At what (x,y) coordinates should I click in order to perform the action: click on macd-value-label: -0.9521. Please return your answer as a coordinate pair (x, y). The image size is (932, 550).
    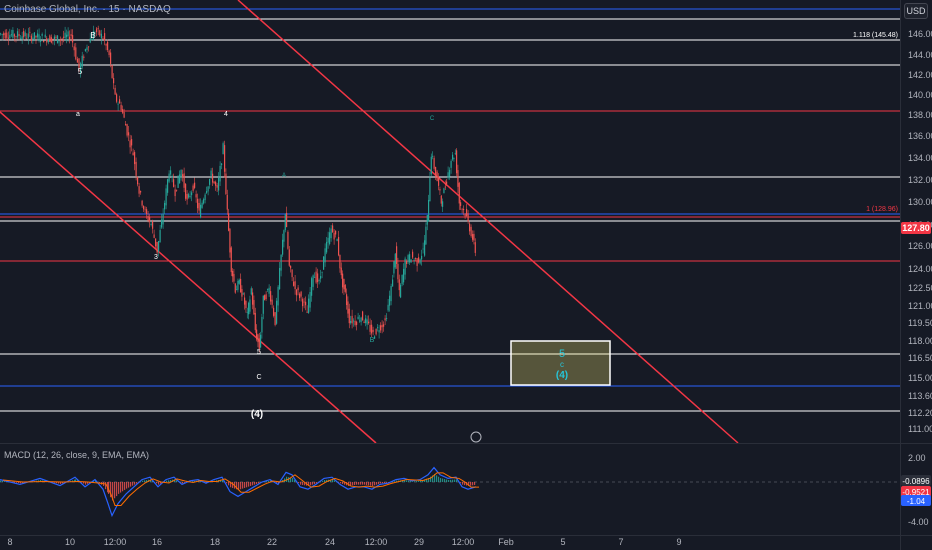
    Looking at the image, I should click on (916, 492).